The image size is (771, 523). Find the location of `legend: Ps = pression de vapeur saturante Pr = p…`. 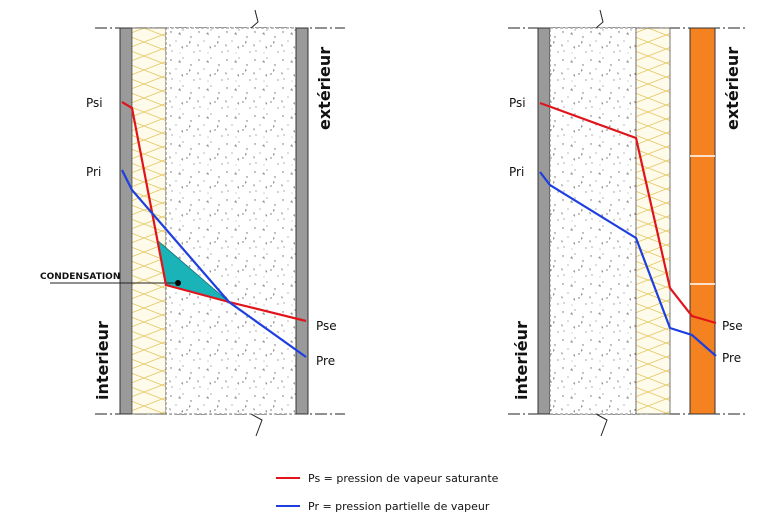

legend: Ps = pression de vapeur saturante Pr = p… is located at coordinates (387, 492).